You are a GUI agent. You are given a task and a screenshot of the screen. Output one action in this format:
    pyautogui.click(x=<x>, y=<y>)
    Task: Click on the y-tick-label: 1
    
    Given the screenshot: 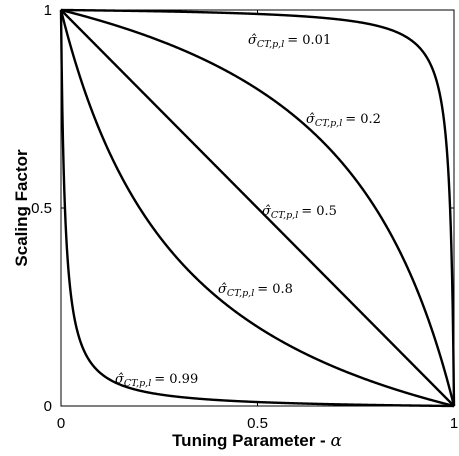 What is the action you would take?
    pyautogui.click(x=48, y=10)
    